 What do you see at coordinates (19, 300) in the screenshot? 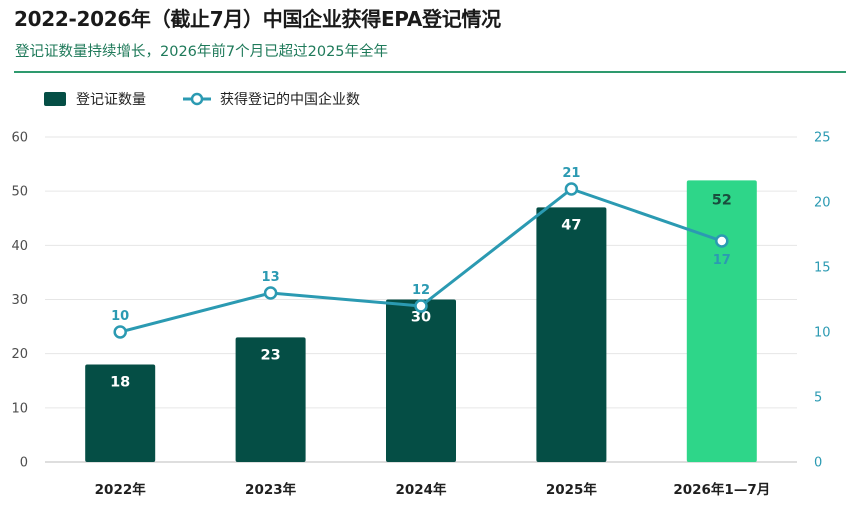
I see `y-left-tick-label: 30` at bounding box center [19, 300].